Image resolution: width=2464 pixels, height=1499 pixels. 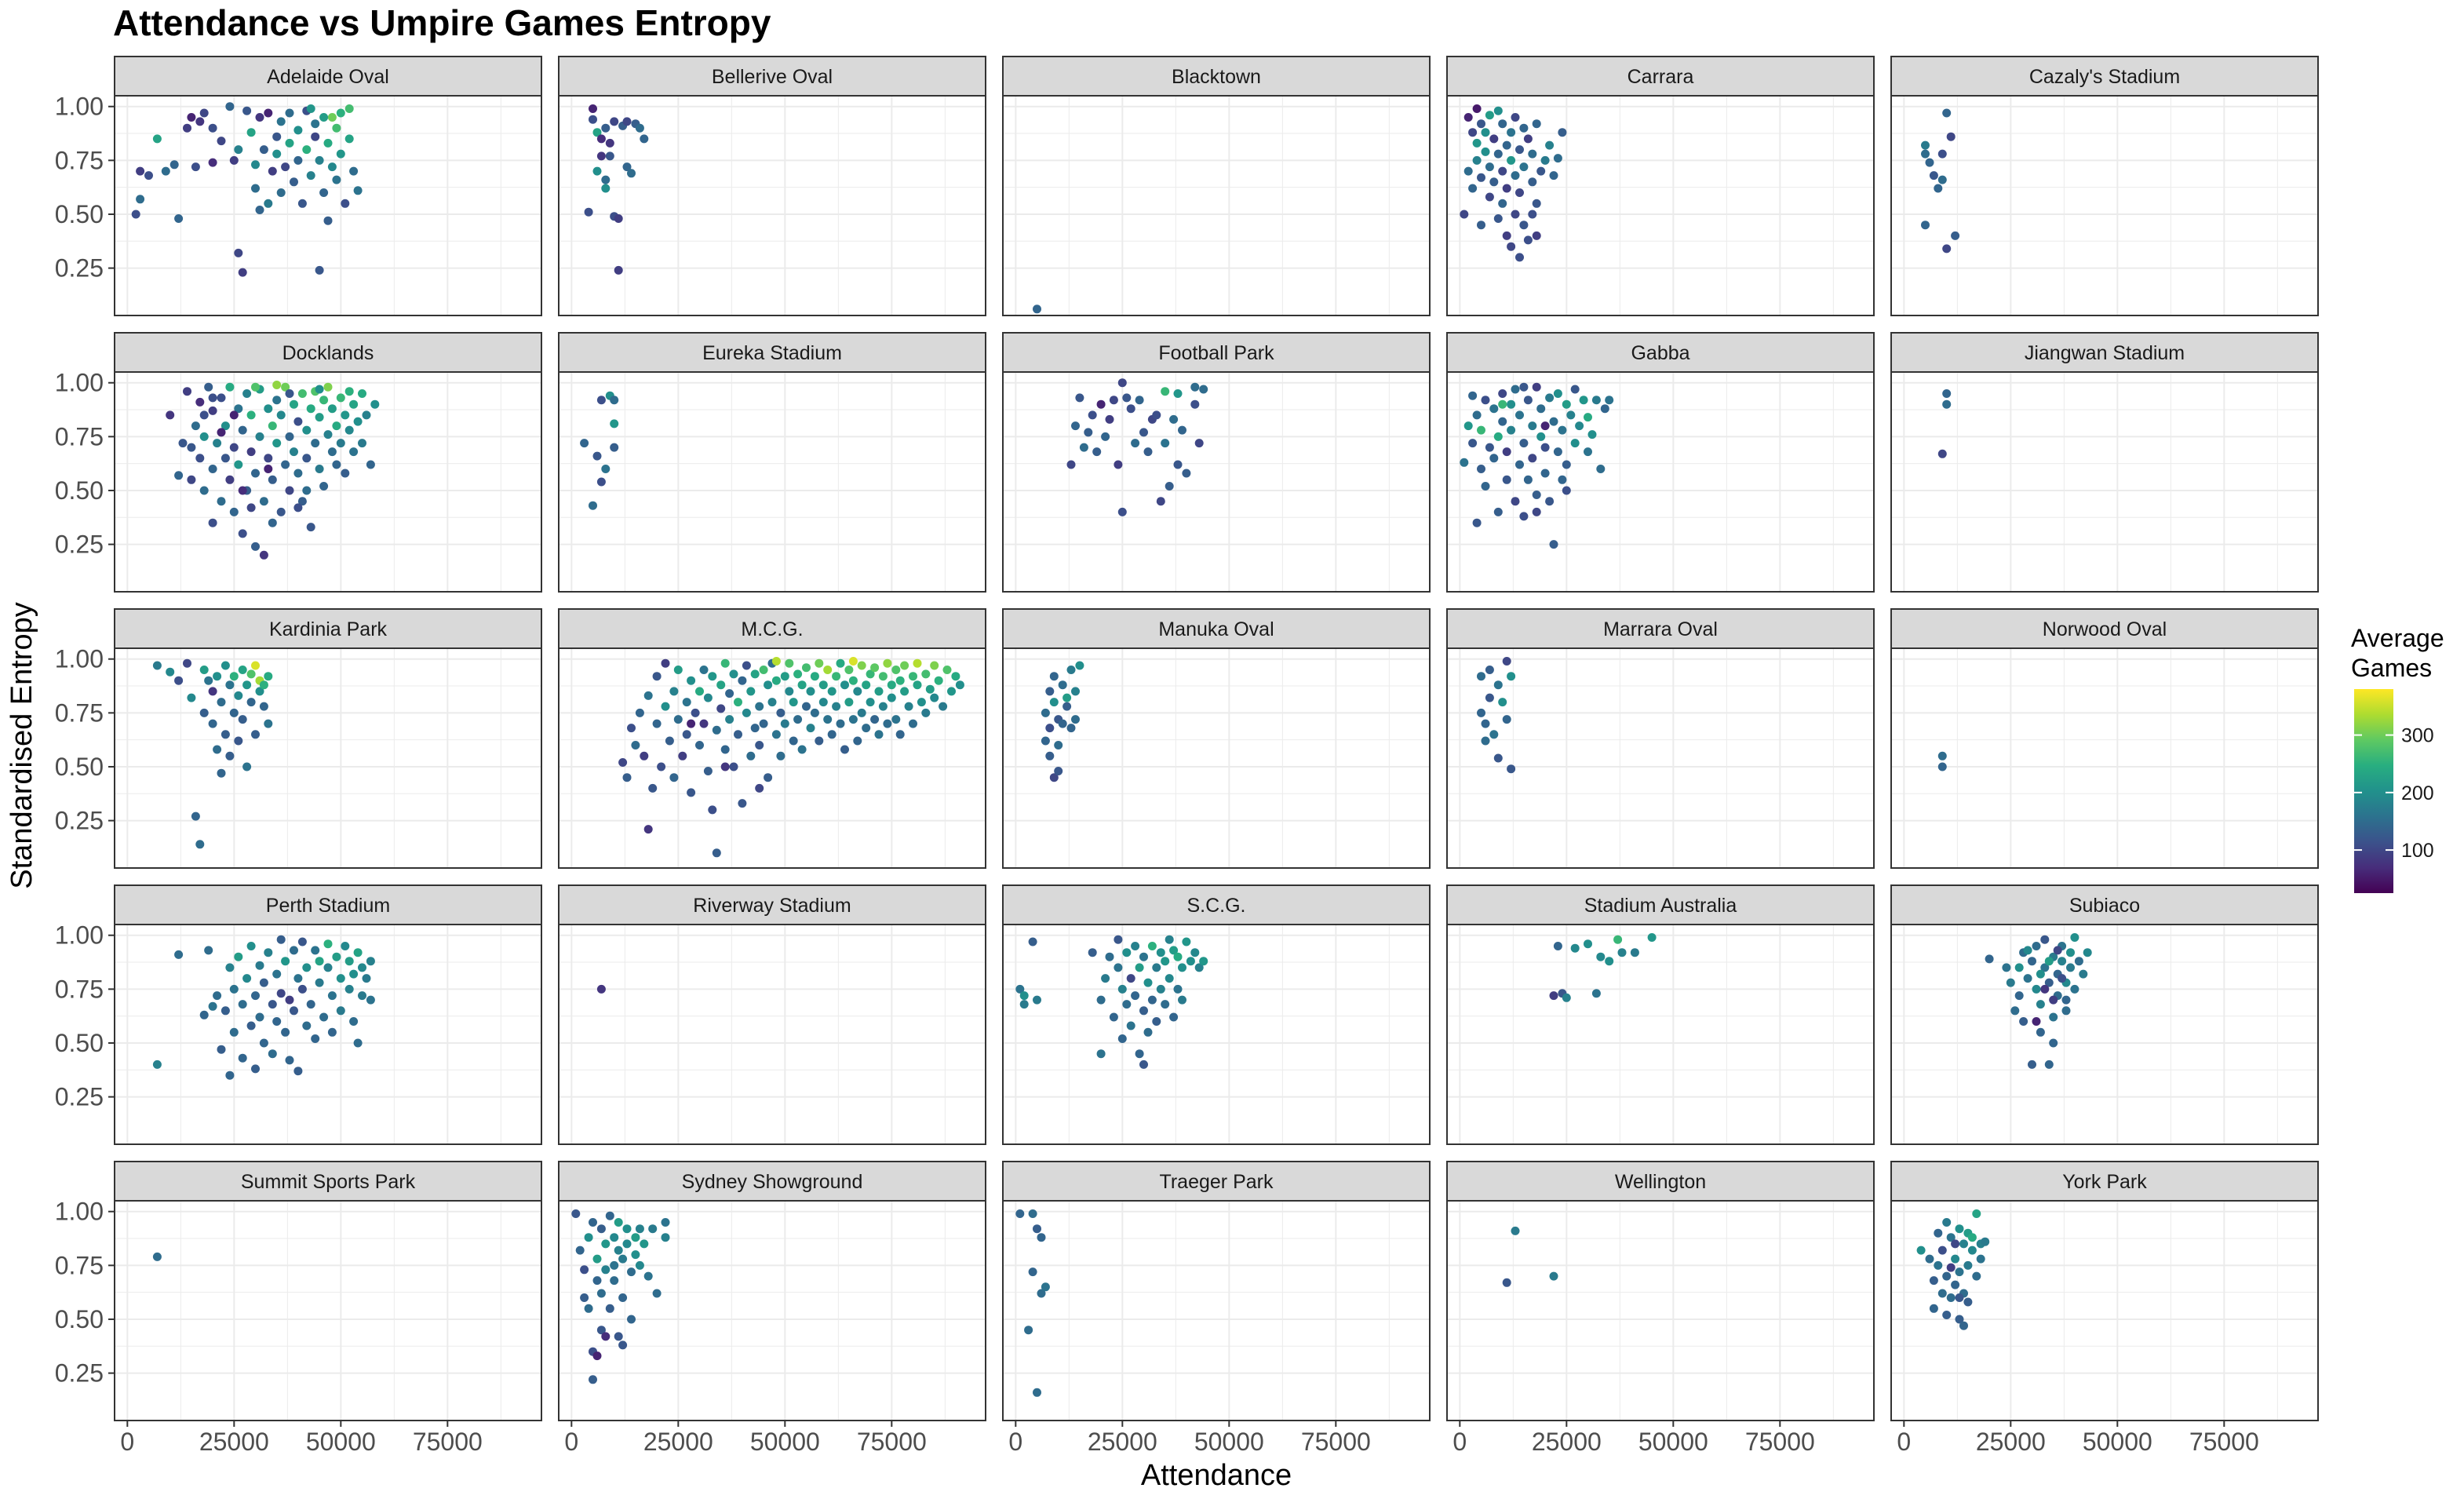 I want to click on facet-strip-label: Riverway Stadium, so click(x=772, y=906).